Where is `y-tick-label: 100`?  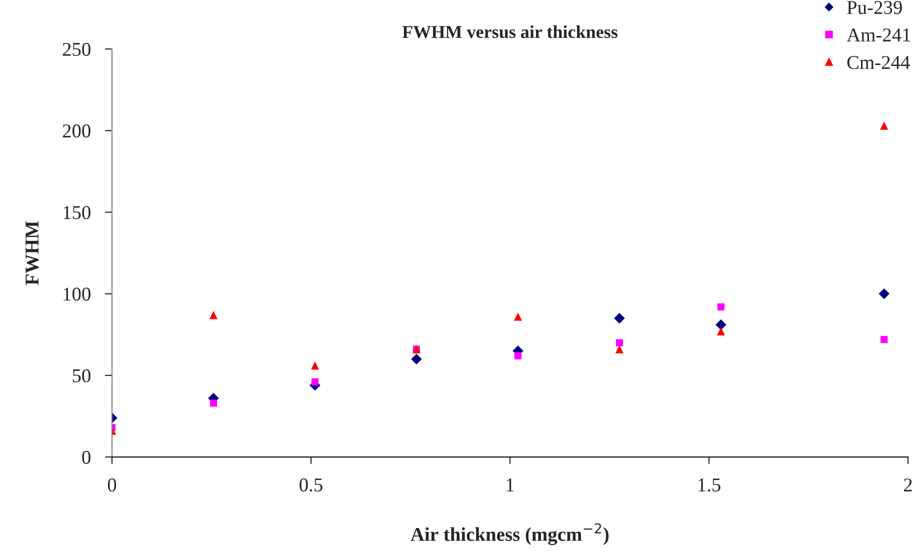 y-tick-label: 100 is located at coordinates (77, 294).